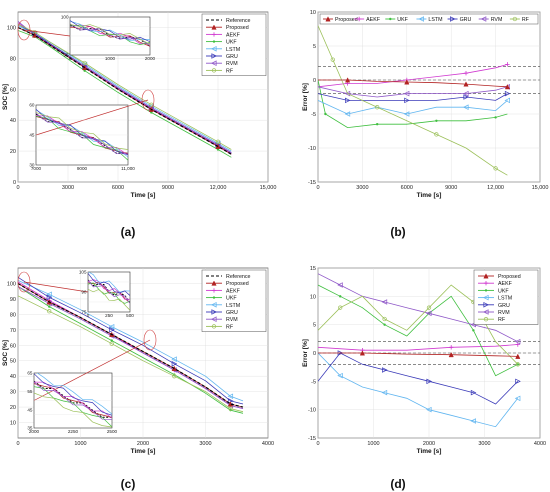 Image resolution: width=550 pixels, height=492 pixels. What do you see at coordinates (305, 353) in the screenshot?
I see `y-axis-label: Error [%]` at bounding box center [305, 353].